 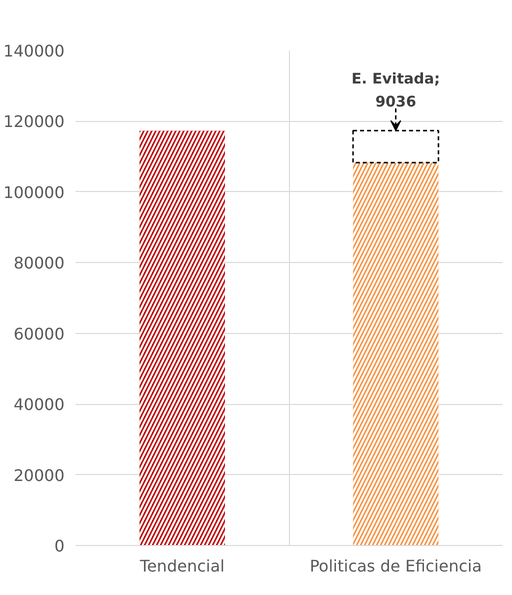 What do you see at coordinates (39, 475) in the screenshot?
I see `y-tick-label: 20000` at bounding box center [39, 475].